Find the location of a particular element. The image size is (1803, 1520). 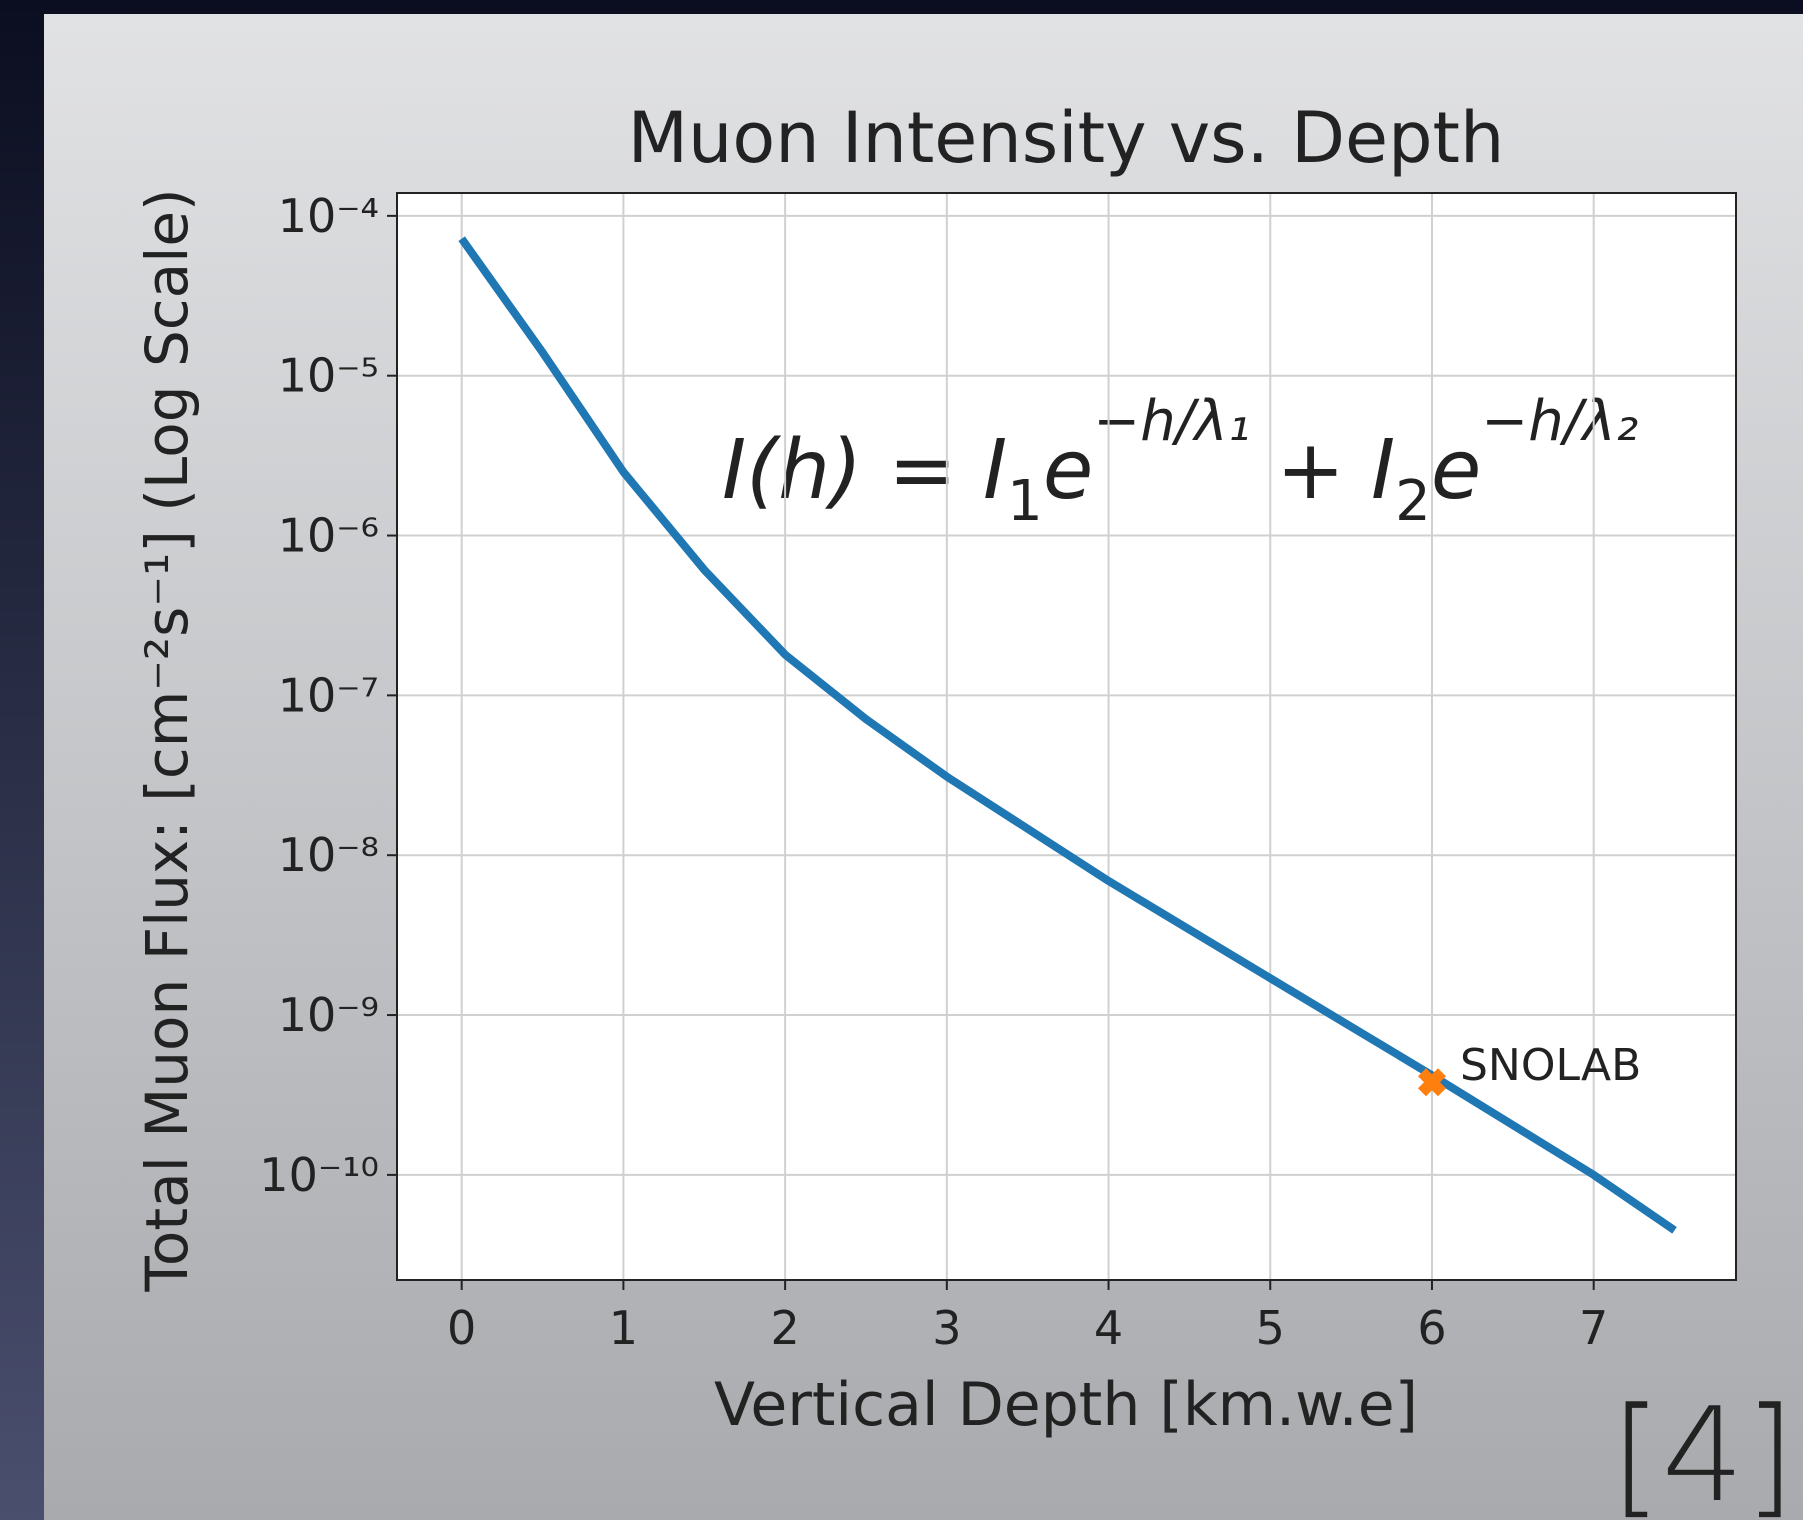

formula-part: I(h) = I is located at coordinates (864, 470).